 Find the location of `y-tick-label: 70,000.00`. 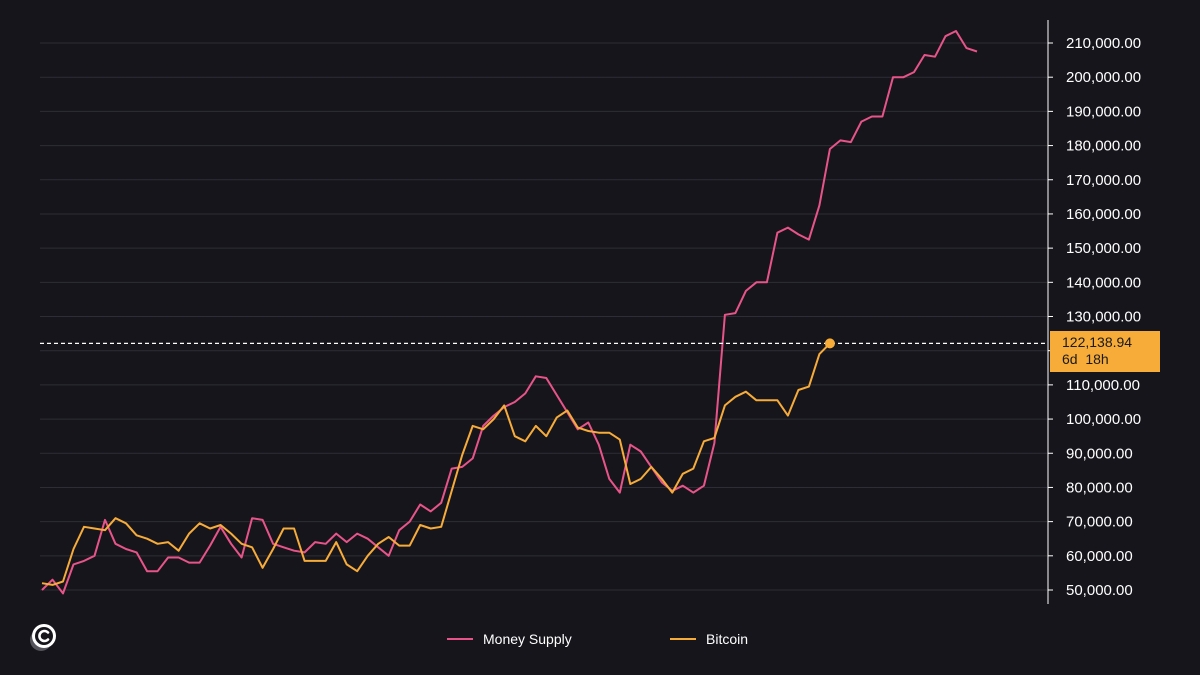

y-tick-label: 70,000.00 is located at coordinates (1099, 522).